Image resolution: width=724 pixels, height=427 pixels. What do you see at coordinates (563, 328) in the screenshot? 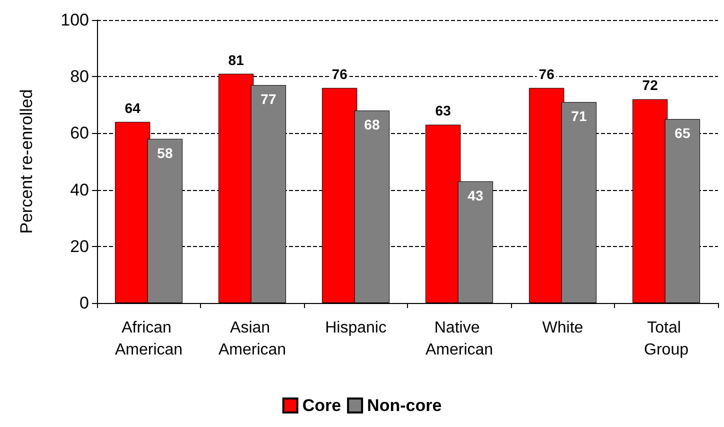
I see `x-tick-label: White` at bounding box center [563, 328].